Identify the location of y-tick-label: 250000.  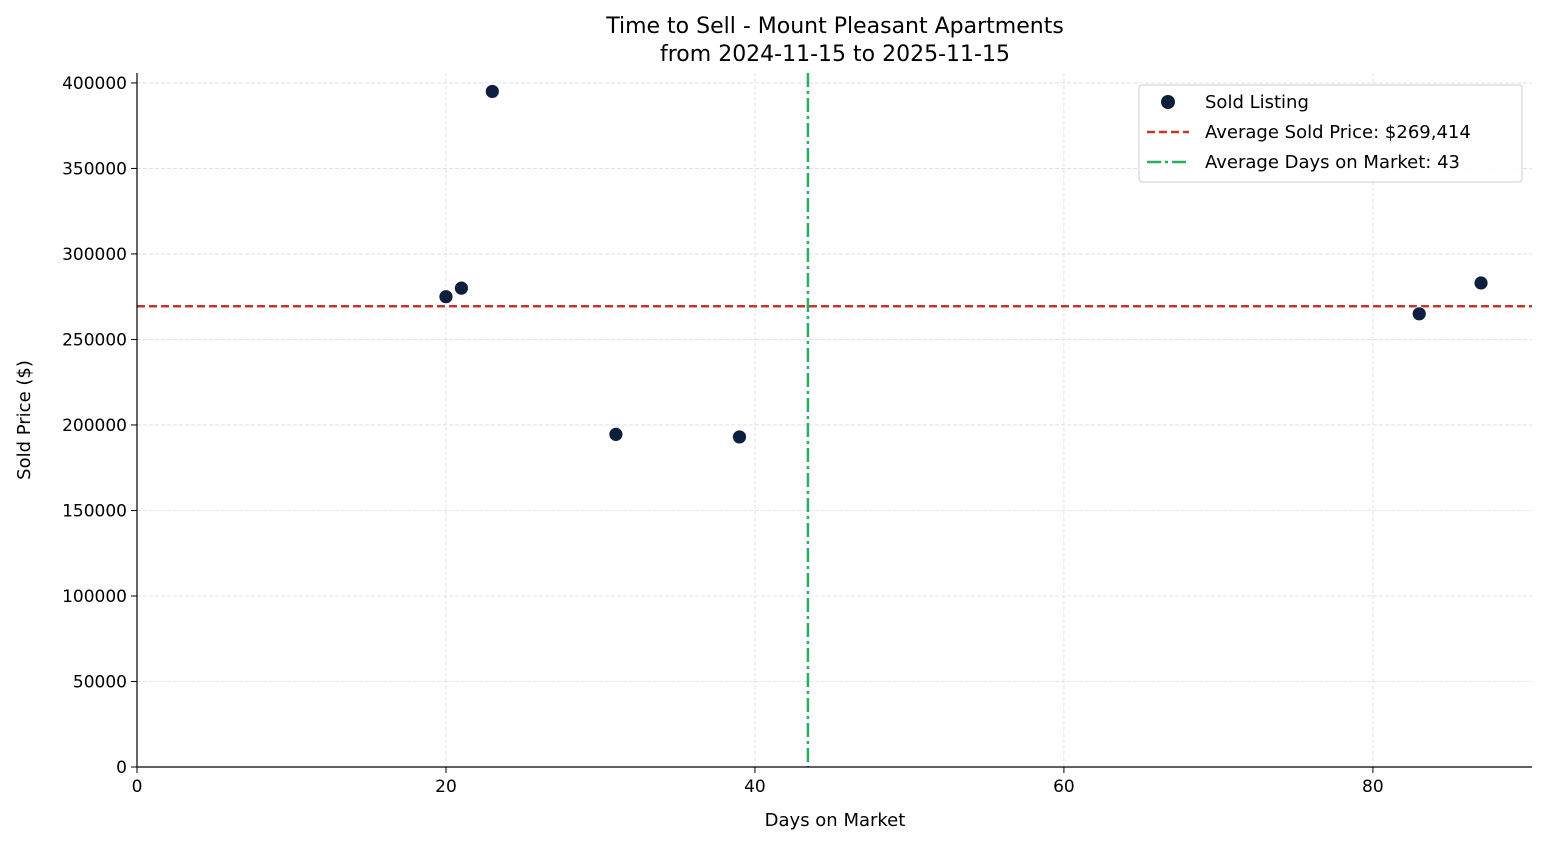
(94, 340).